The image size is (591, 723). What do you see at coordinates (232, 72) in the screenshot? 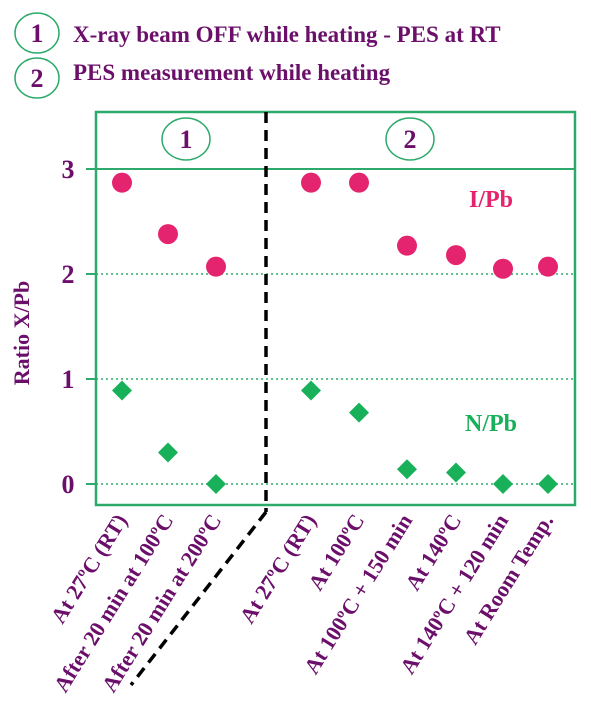
I see `legend-text-2: PES measurement while heating` at bounding box center [232, 72].